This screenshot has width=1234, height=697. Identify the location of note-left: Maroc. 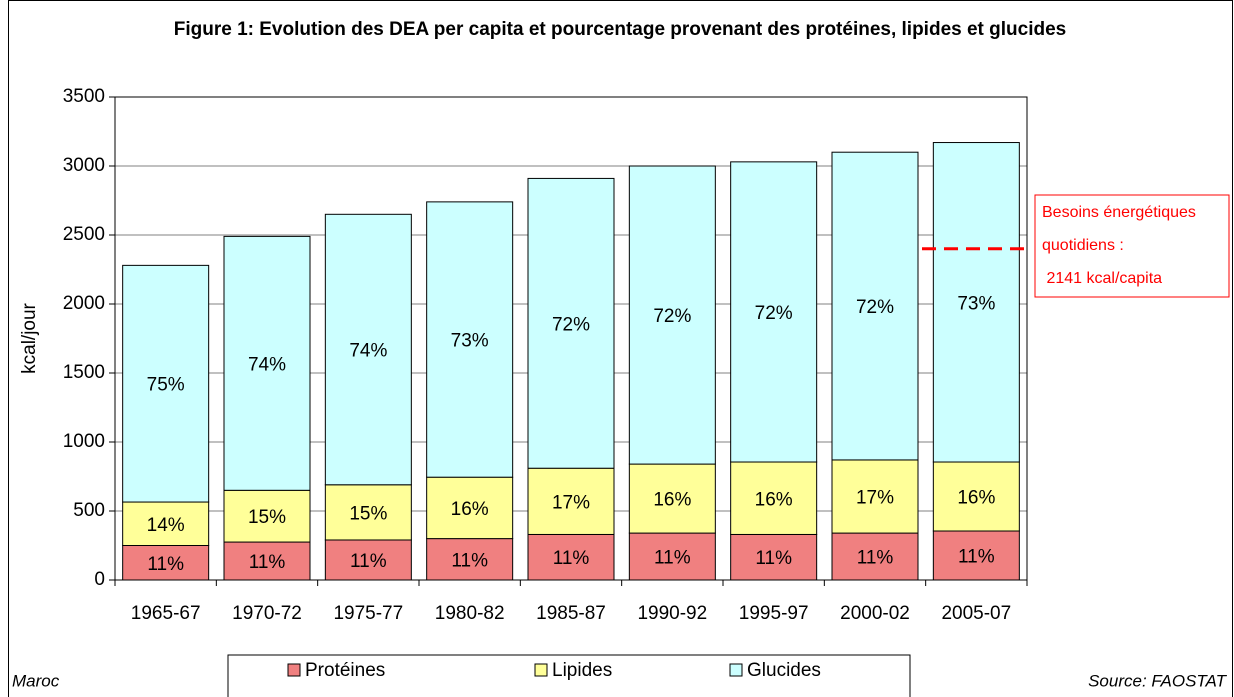
(36, 680).